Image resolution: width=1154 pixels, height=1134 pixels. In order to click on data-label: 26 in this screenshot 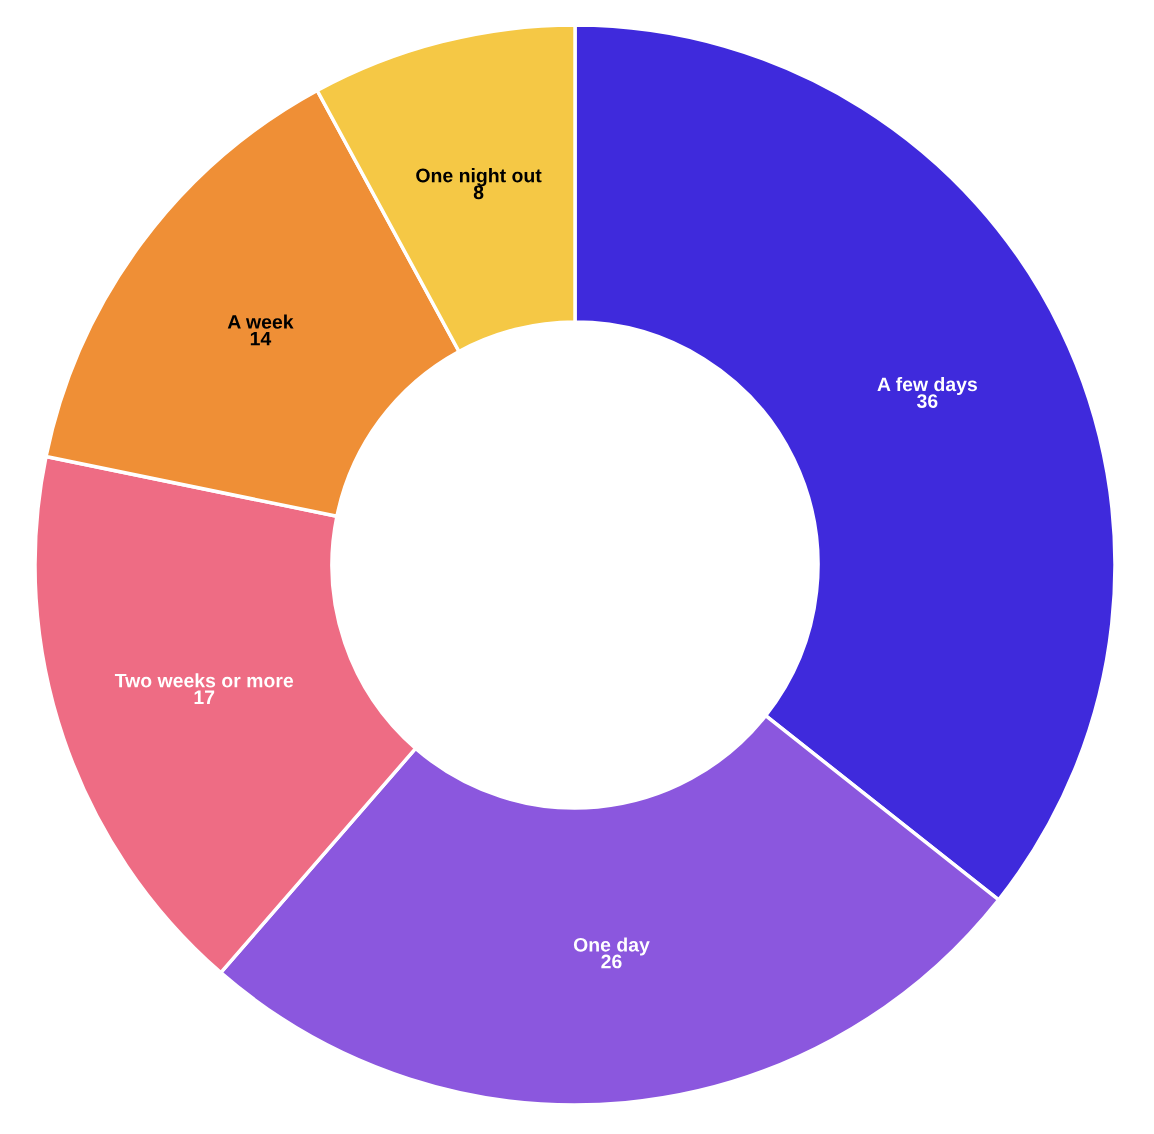, I will do `click(611, 961)`.